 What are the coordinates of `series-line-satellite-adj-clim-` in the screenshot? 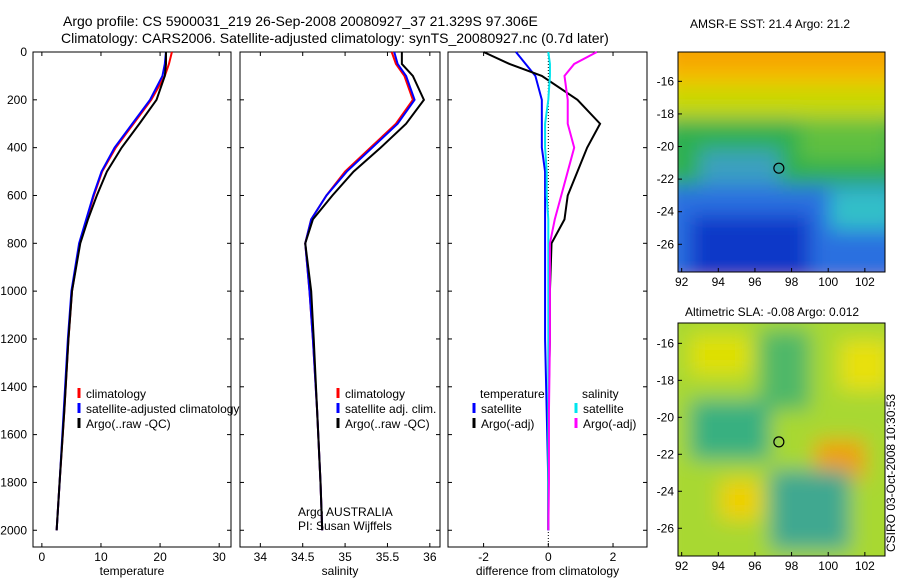 It's located at (360, 291).